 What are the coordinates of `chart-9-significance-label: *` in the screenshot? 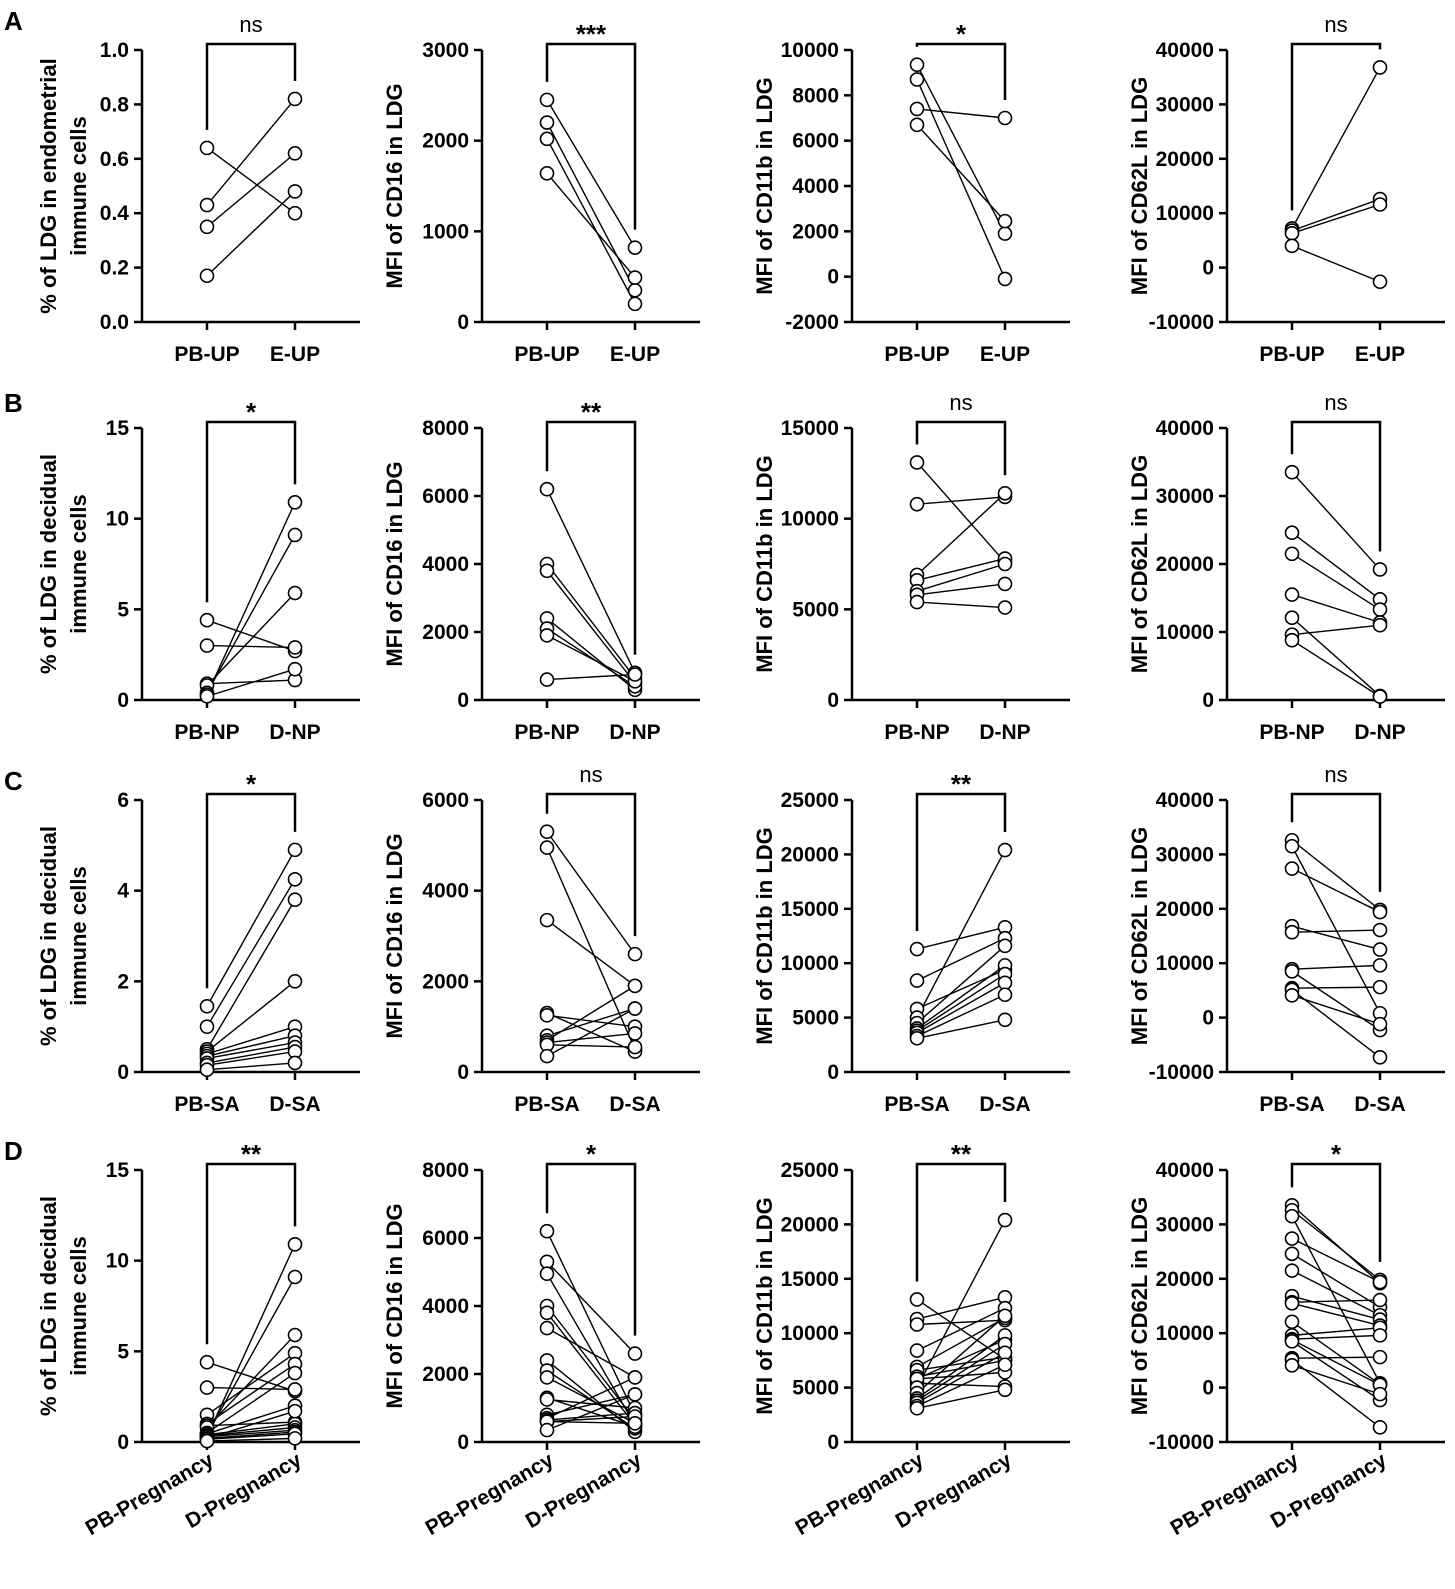 It's located at (251, 784).